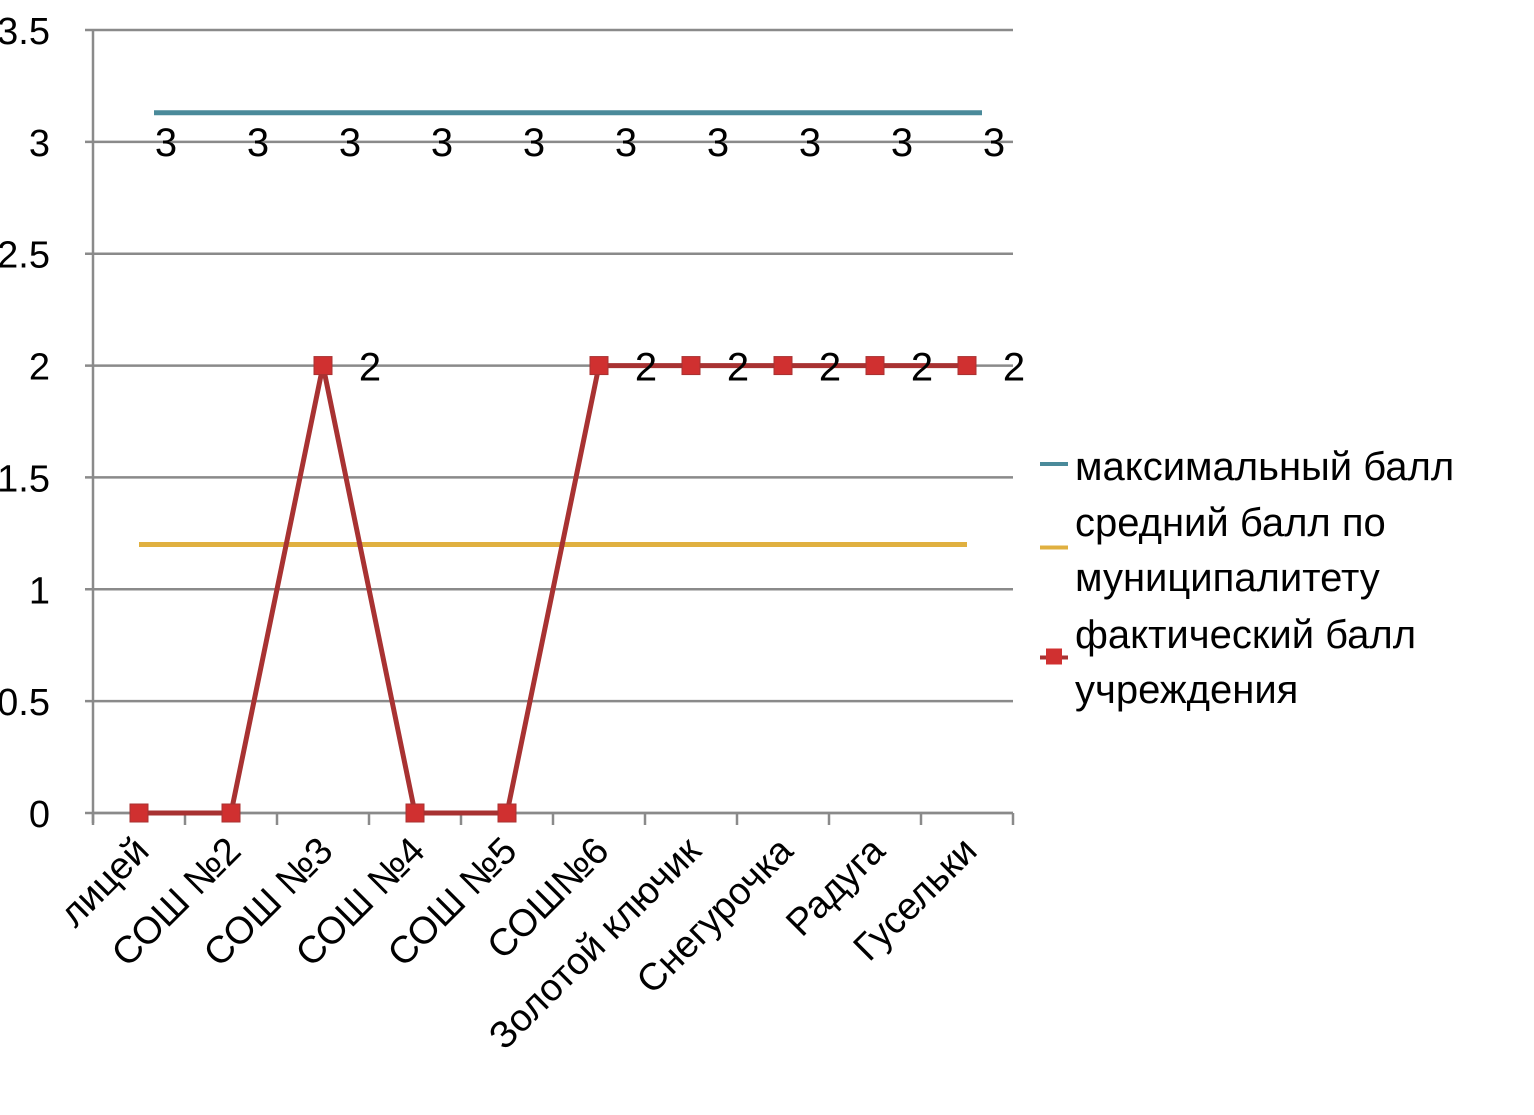 The image size is (1534, 1115). I want to click on y-tick-label: 3.5, so click(25, 32).